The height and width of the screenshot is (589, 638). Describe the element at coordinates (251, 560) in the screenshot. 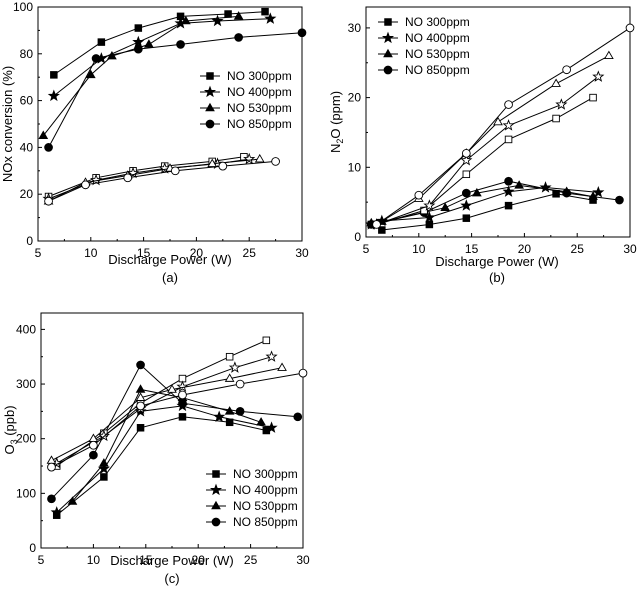

I see `x-tick-label: 25` at that location.